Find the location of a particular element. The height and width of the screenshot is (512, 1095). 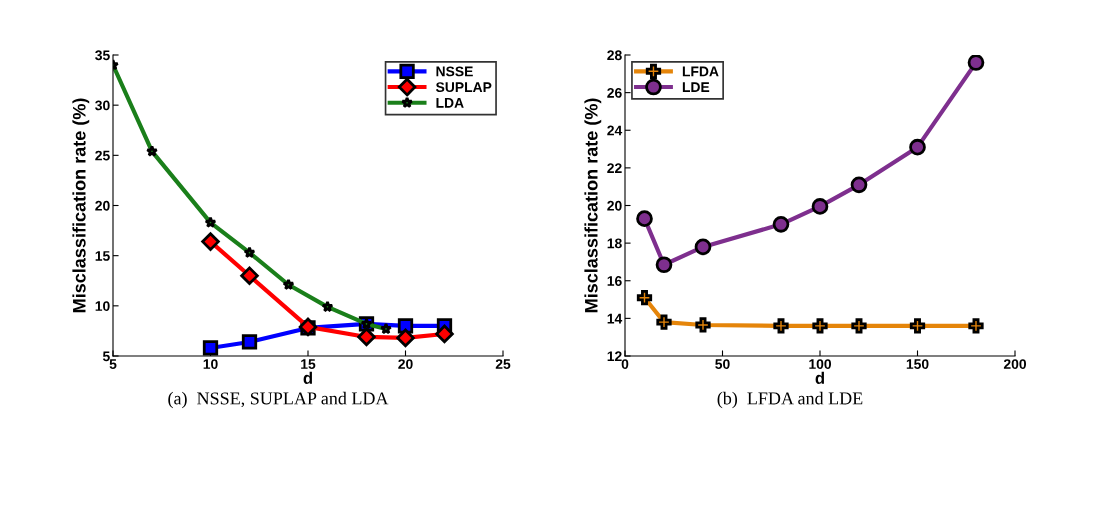

legend-label: SUPLAP is located at coordinates (463, 87).